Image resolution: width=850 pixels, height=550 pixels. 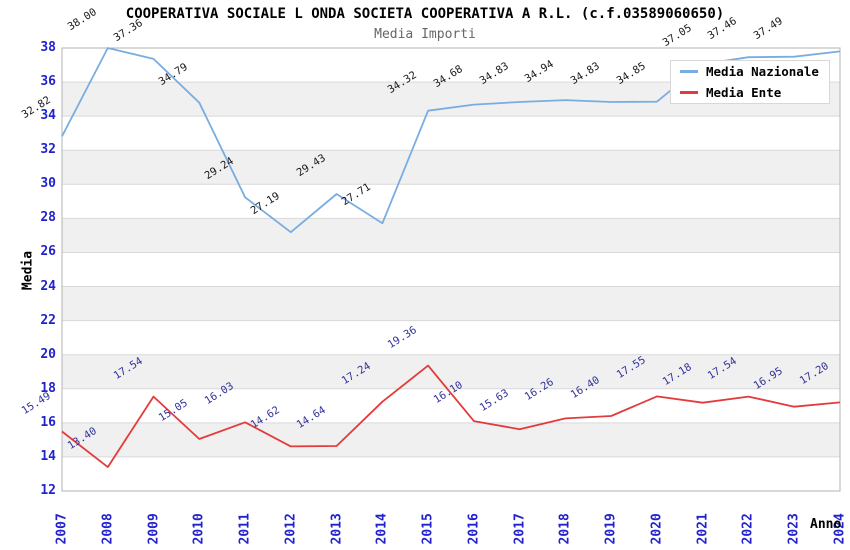 I want to click on y-tick-label: 20, so click(x=48, y=354).